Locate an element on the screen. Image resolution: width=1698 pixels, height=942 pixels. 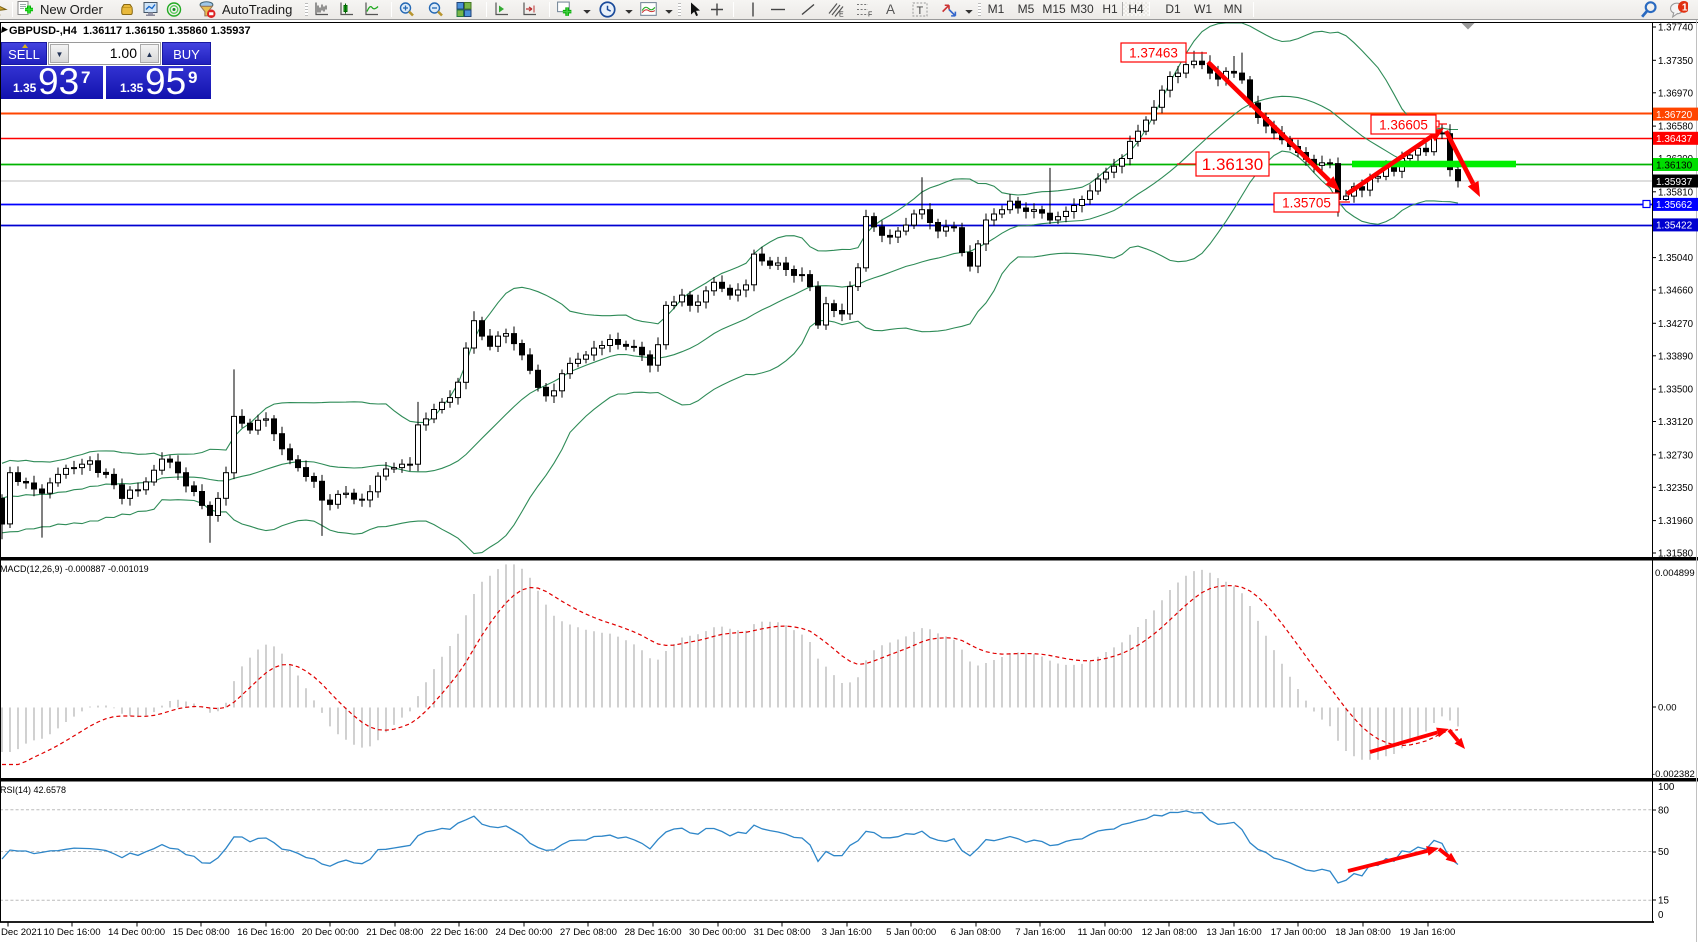
svg-text: 1.35422 is located at coordinates (1674, 226).